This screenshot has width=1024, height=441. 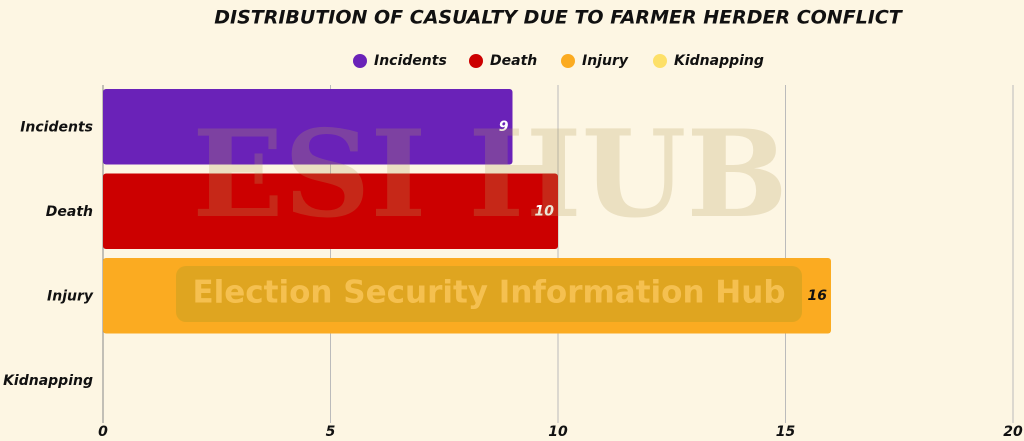 I want to click on legend-label: Kidnapping, so click(x=719, y=61).